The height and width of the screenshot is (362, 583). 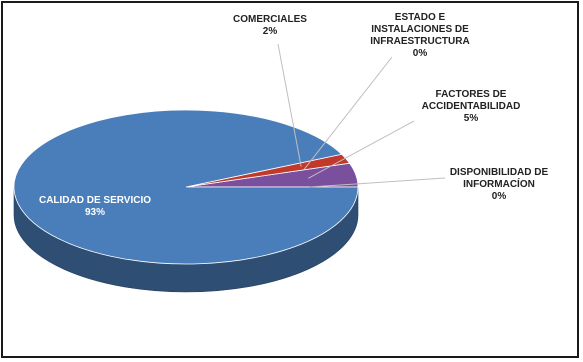 What do you see at coordinates (499, 172) in the screenshot?
I see `category-label-4: DISPONIBILIDAD DE` at bounding box center [499, 172].